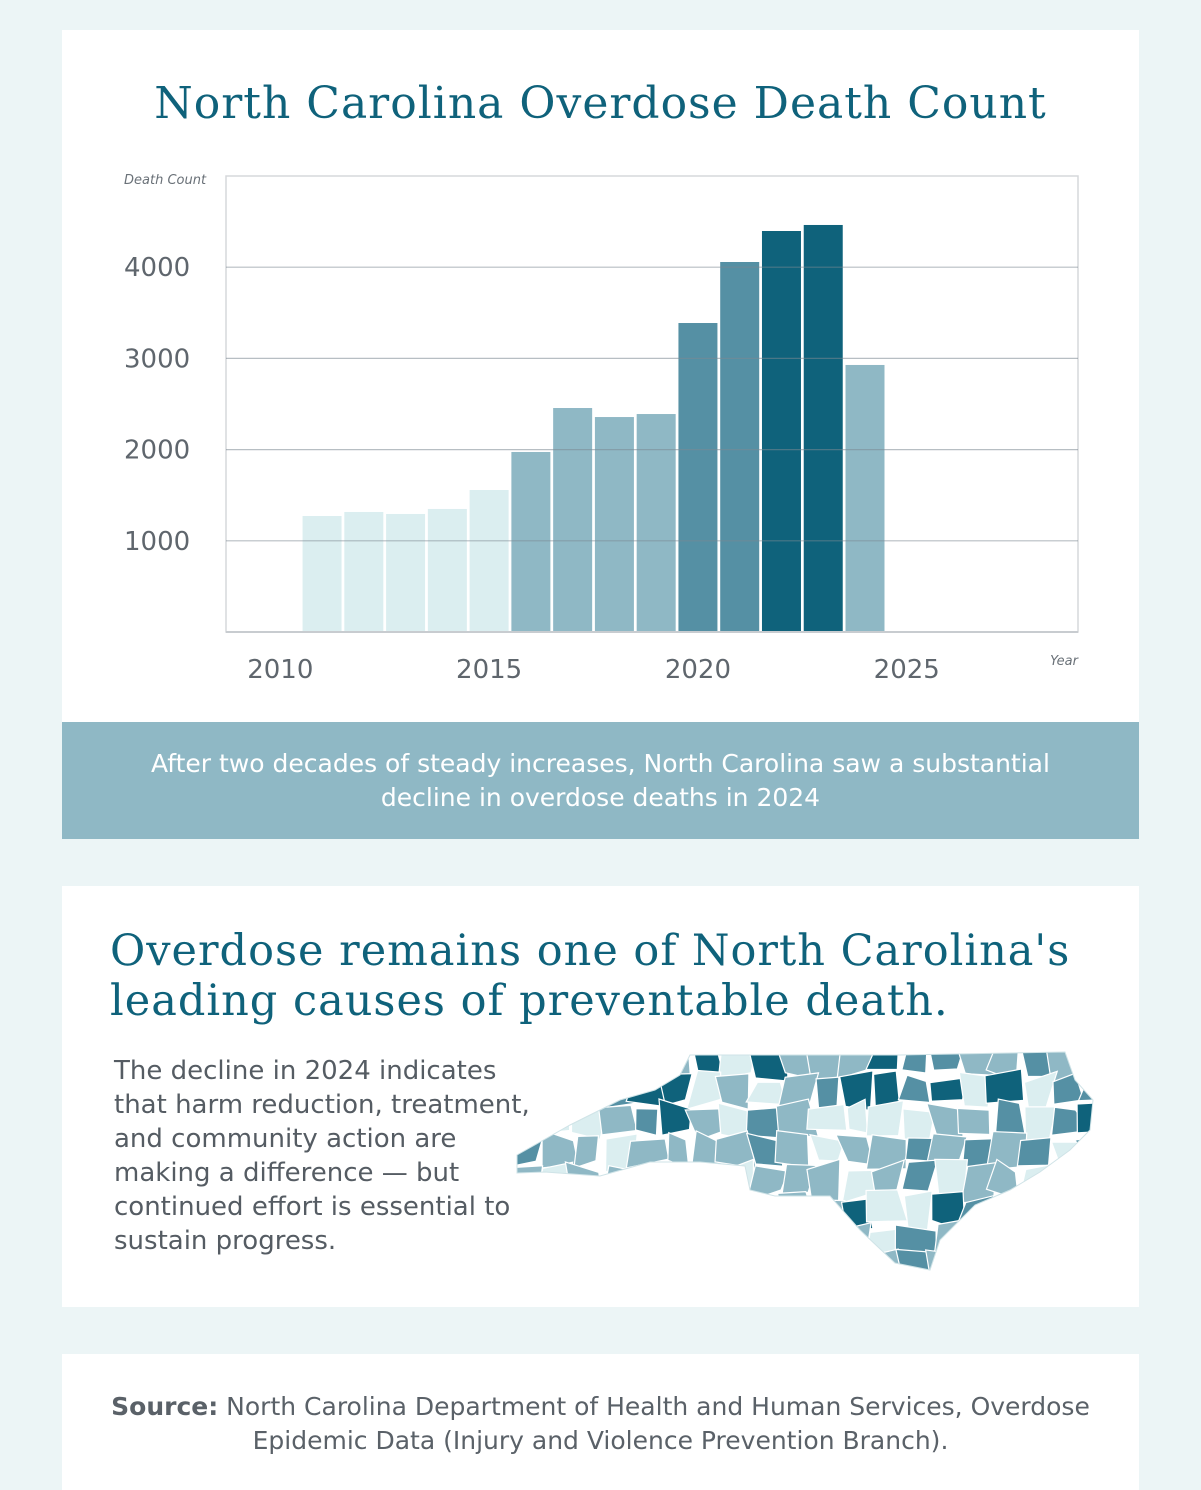 This screenshot has height=1490, width=1201. What do you see at coordinates (157, 359) in the screenshot?
I see `y-tick-label: 3000` at bounding box center [157, 359].